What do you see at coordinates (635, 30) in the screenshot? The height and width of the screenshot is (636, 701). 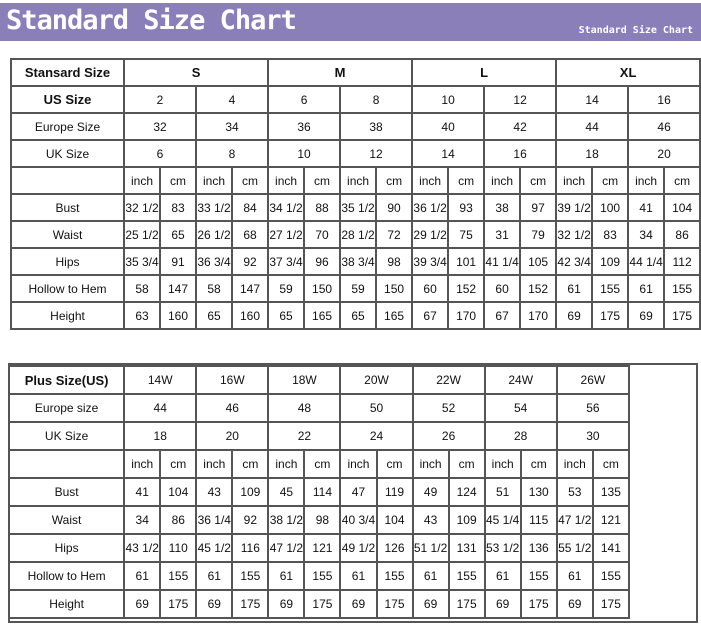 I see `banner-subtitle: Standard Size Chart` at bounding box center [635, 30].